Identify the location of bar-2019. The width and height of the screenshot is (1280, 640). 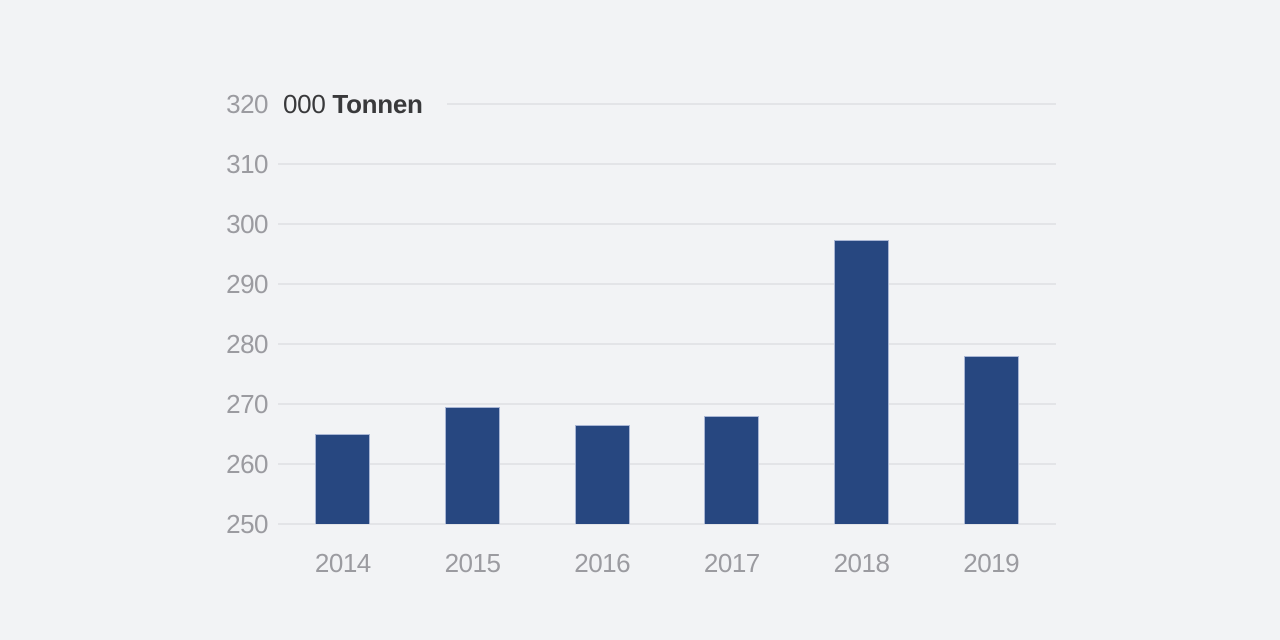
(991, 440).